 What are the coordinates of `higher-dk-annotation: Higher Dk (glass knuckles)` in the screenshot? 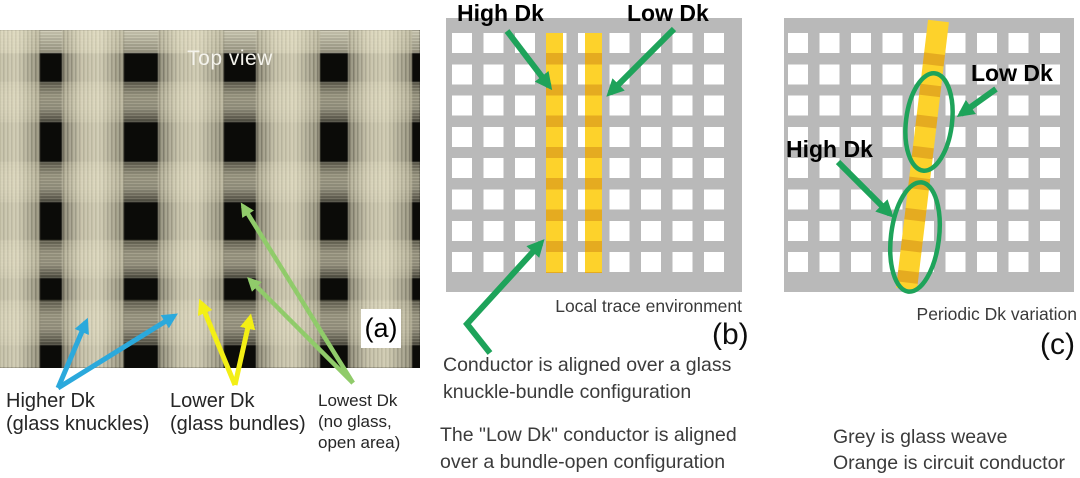 It's located at (77, 413).